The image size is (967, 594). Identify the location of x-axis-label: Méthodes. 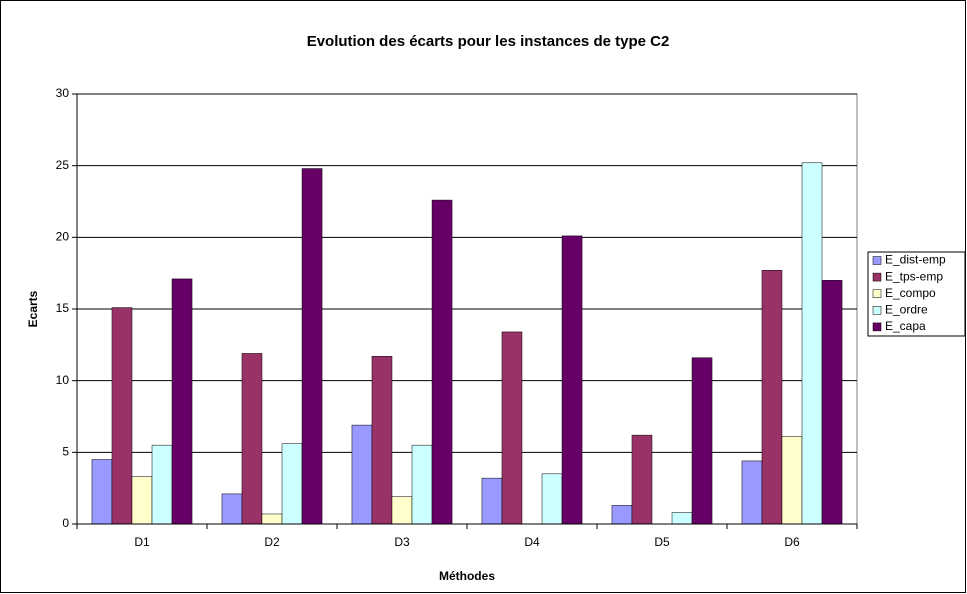
(467, 576).